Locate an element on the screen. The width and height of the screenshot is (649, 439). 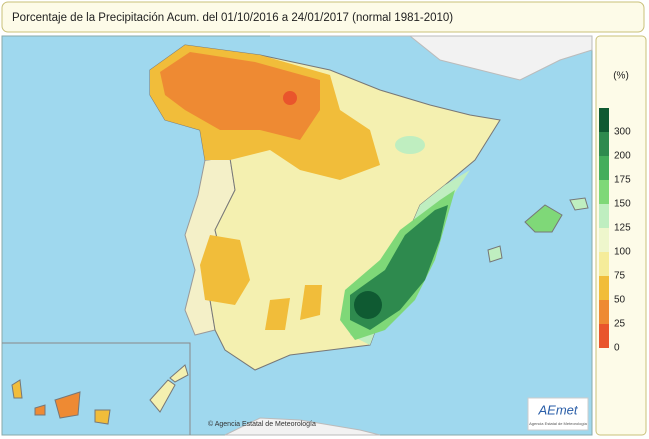
france-land is located at coordinates (431, 58).